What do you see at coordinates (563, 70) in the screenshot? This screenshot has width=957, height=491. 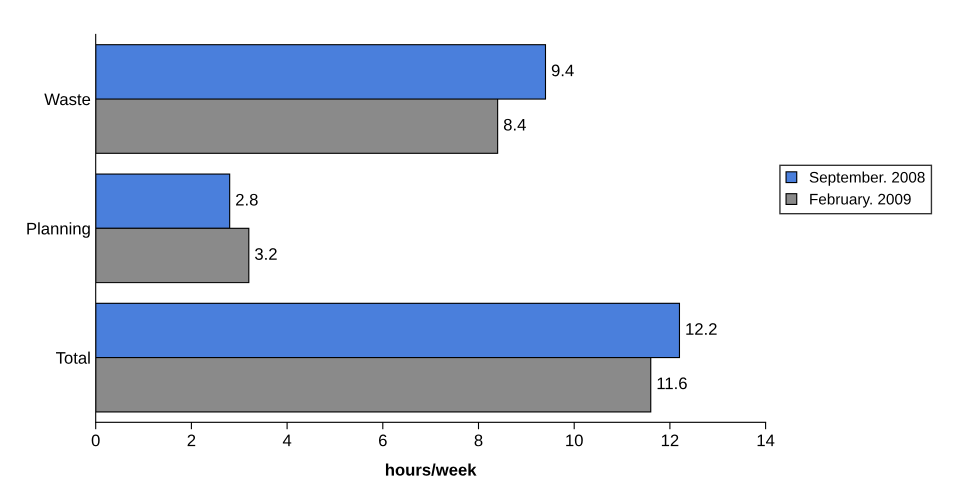 I see `data-label: 9.4` at bounding box center [563, 70].